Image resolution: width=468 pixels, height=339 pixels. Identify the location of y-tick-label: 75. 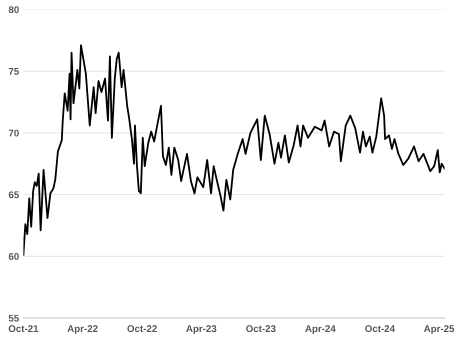
(13, 71).